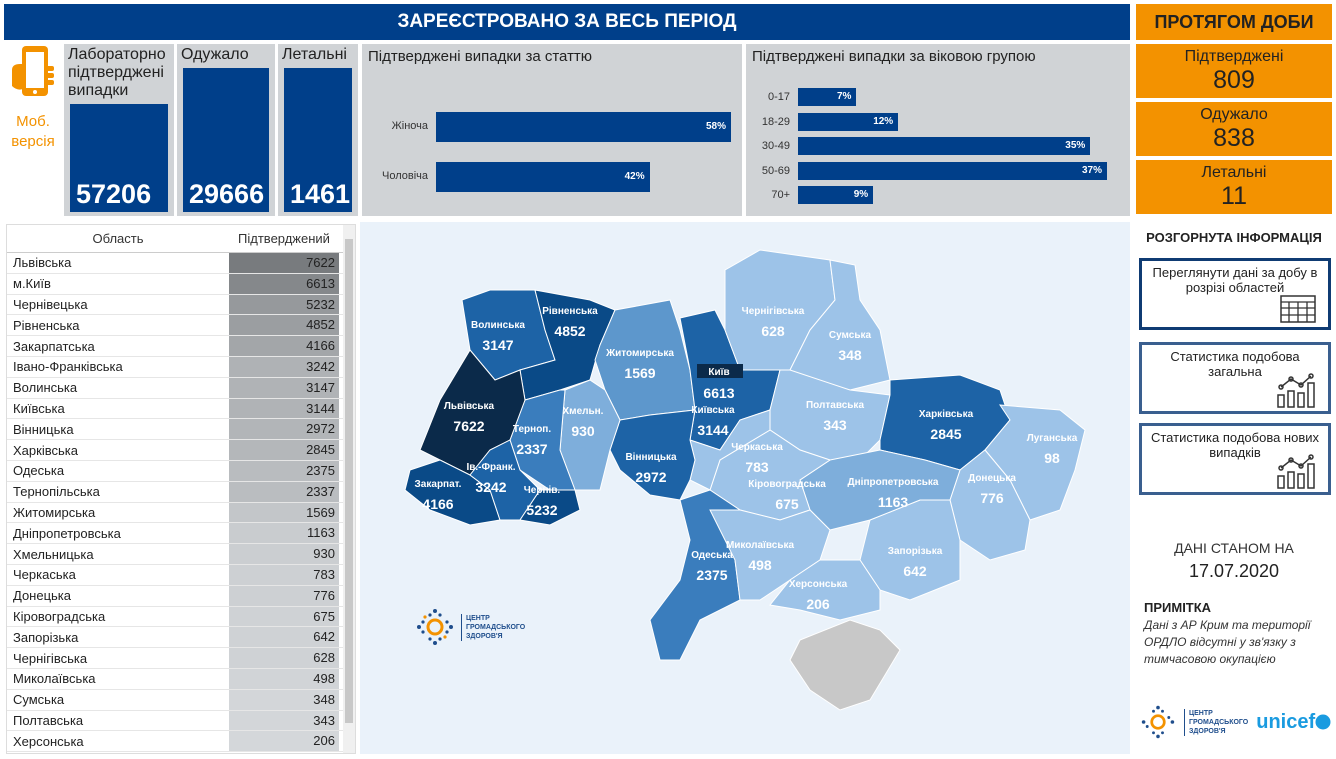 The image size is (1336, 759). I want to click on gender-bar: 42%, so click(543, 177).